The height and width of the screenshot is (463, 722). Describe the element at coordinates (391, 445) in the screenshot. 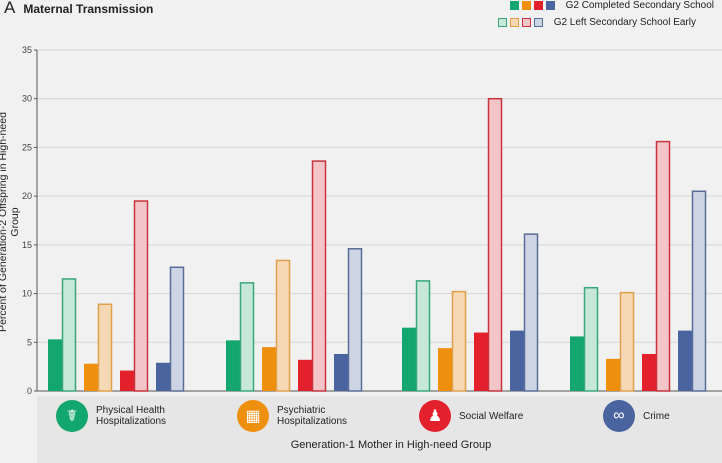

I see `x-axis-label: Generation-1 Mother in High-need Group` at that location.